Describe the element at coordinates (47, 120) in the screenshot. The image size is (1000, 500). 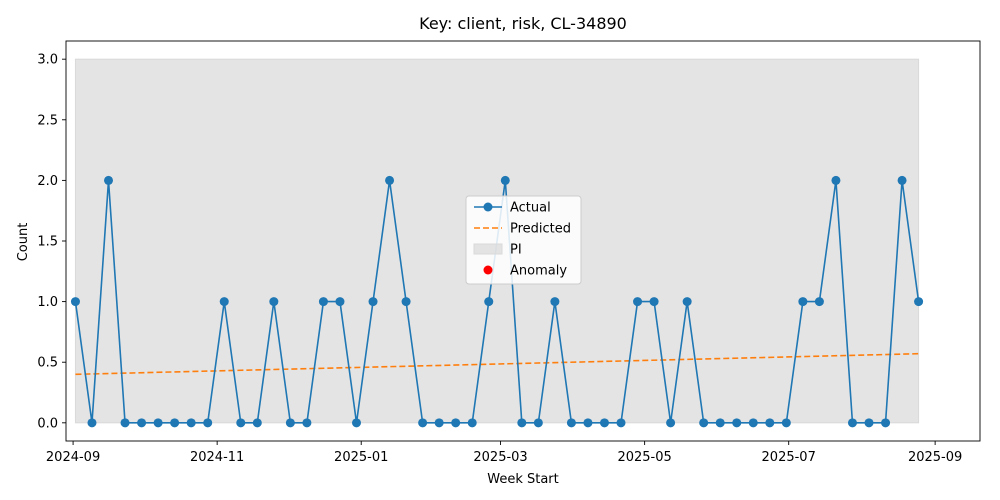
I see `y-tick-label: 2.5` at that location.